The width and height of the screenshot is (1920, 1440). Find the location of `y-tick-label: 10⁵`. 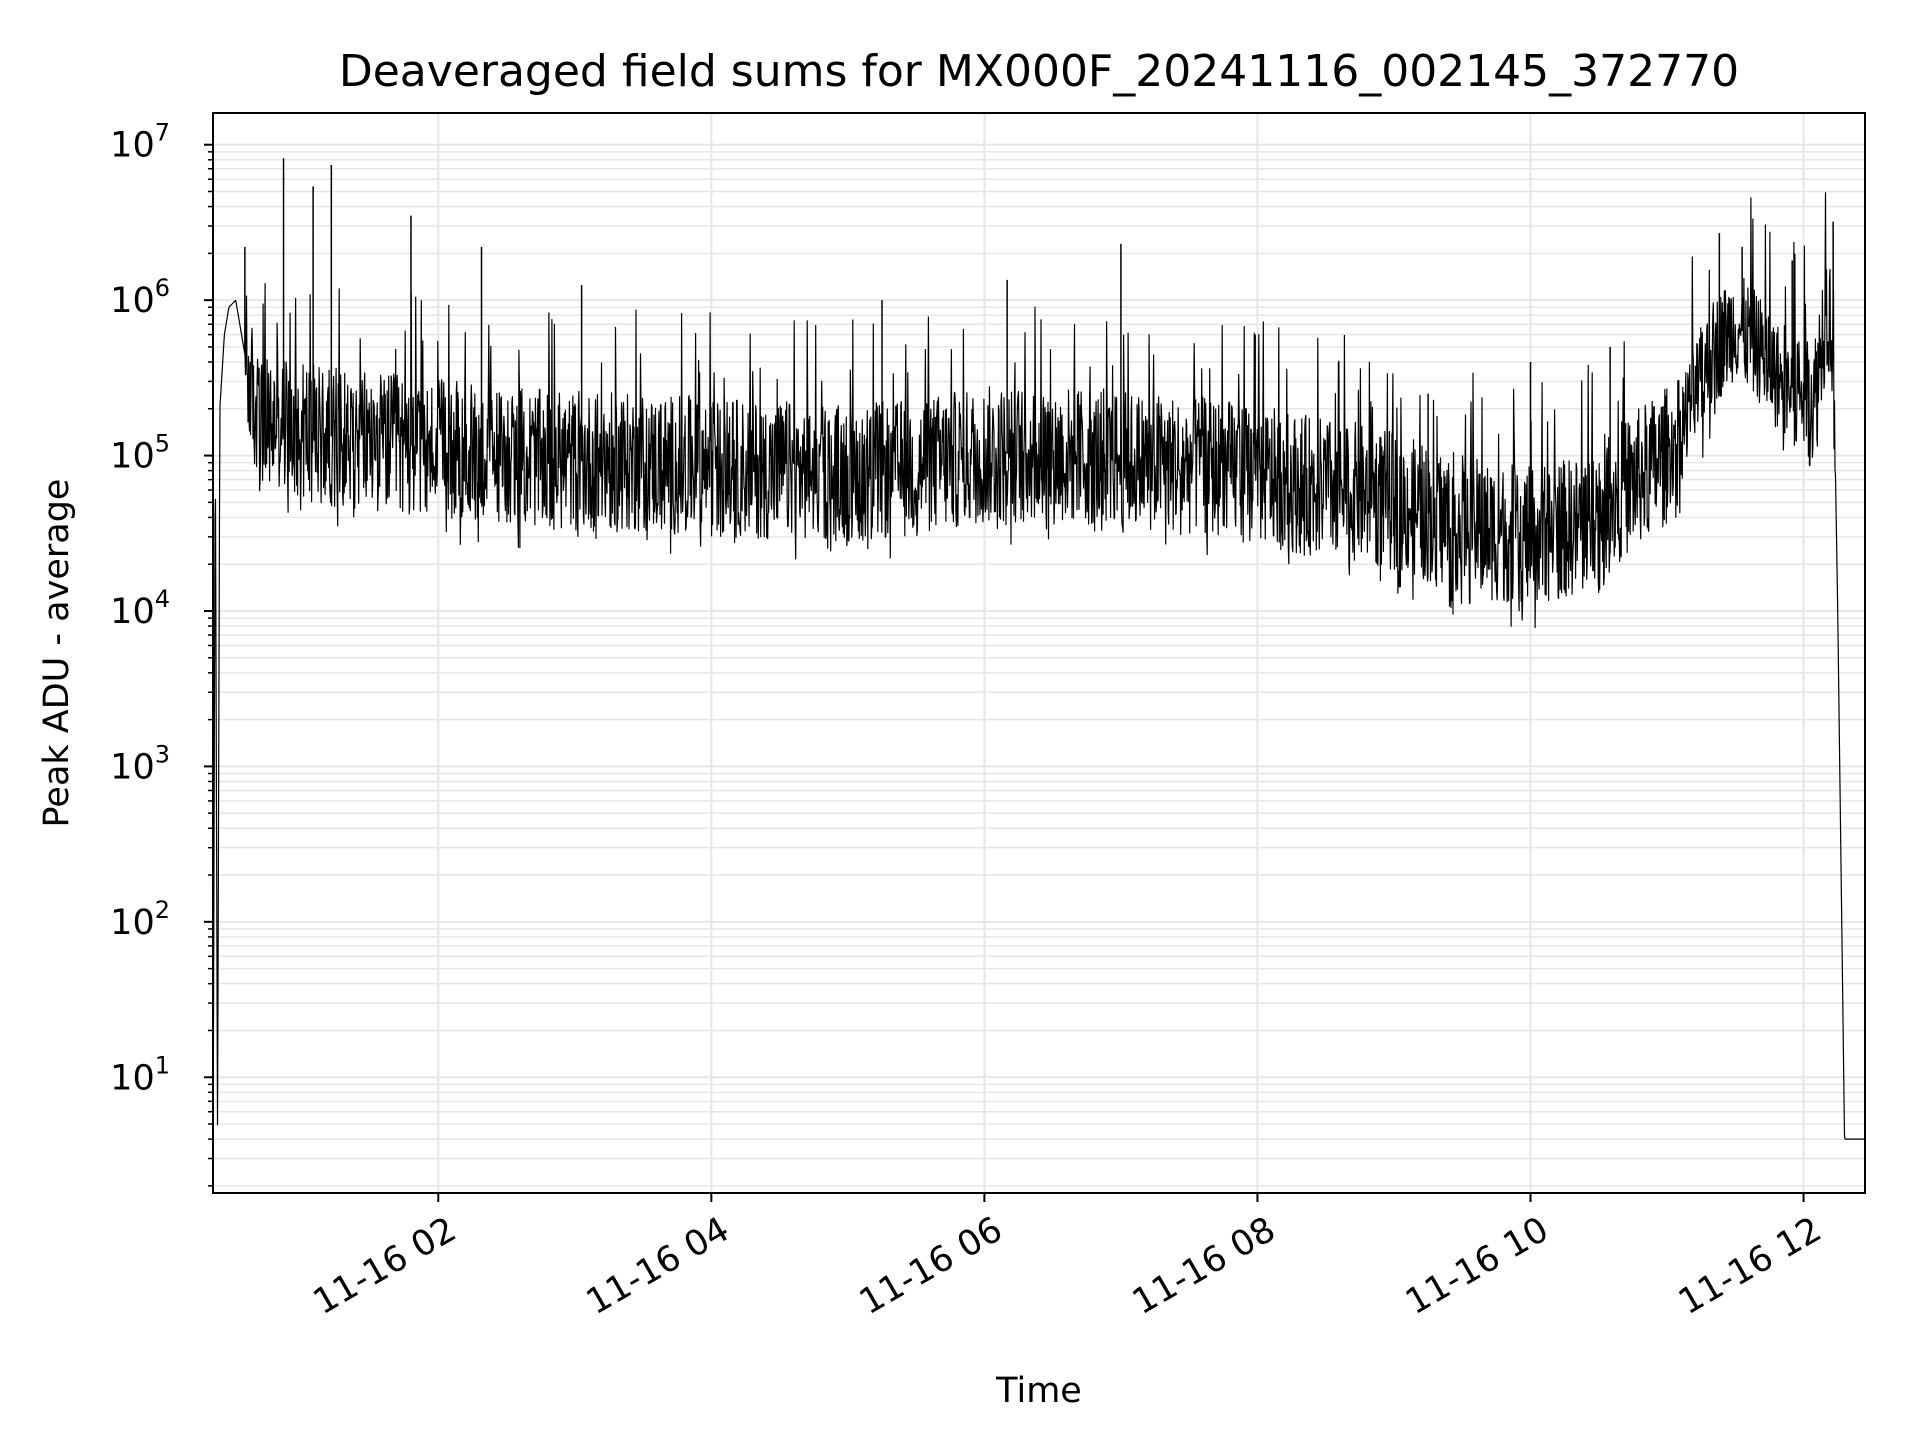

y-tick-label: 10⁵ is located at coordinates (140, 453).